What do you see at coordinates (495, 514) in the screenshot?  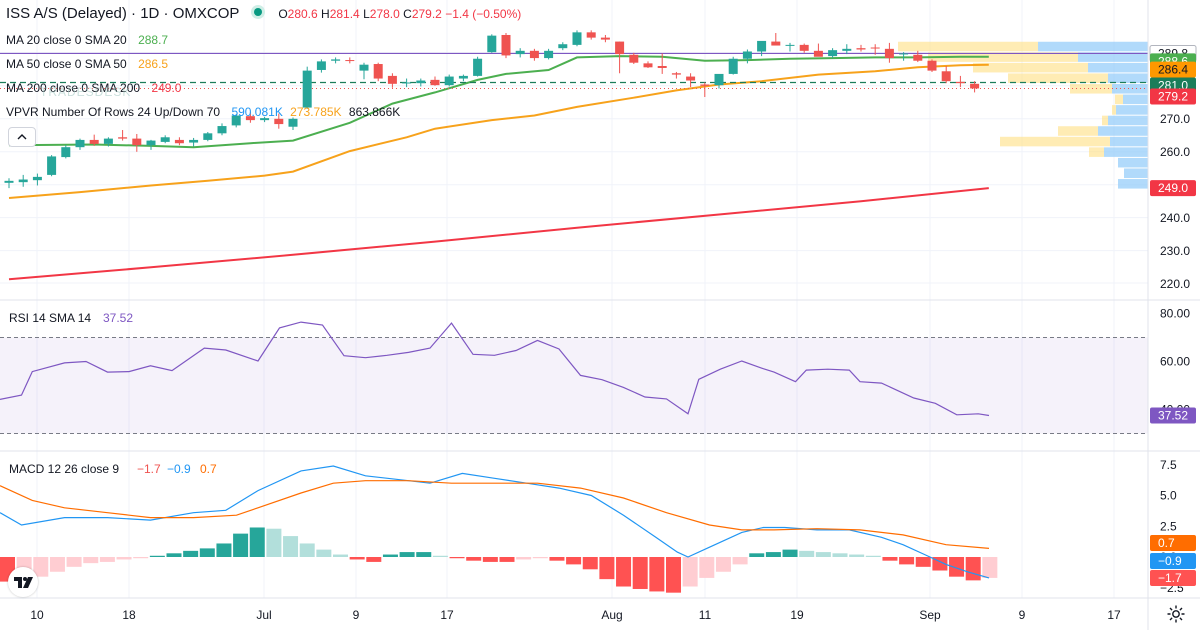 I see `macd-signal-line` at bounding box center [495, 514].